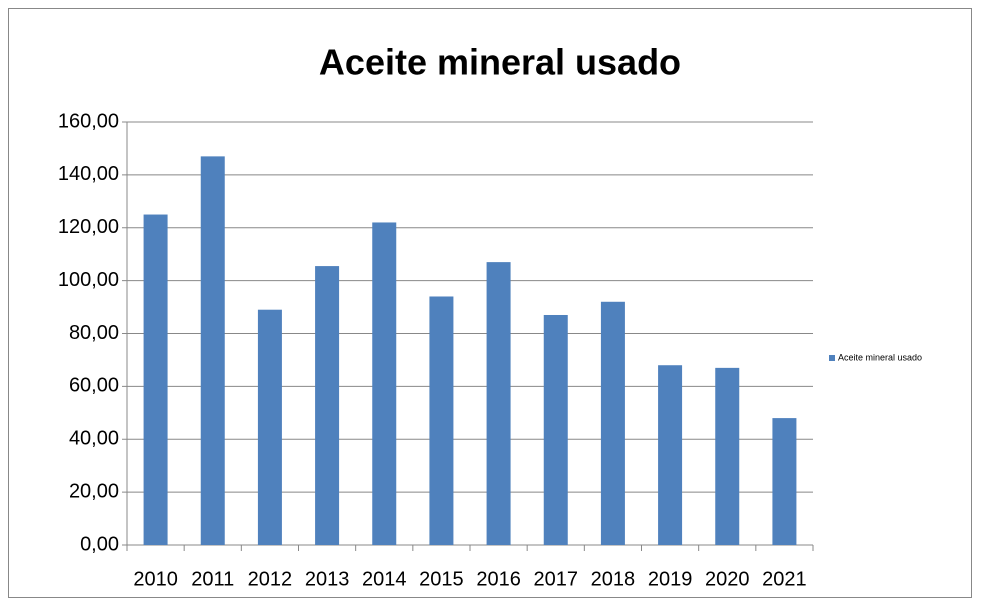 The width and height of the screenshot is (981, 609). I want to click on chart-title: Aceite mineral usado, so click(500, 62).